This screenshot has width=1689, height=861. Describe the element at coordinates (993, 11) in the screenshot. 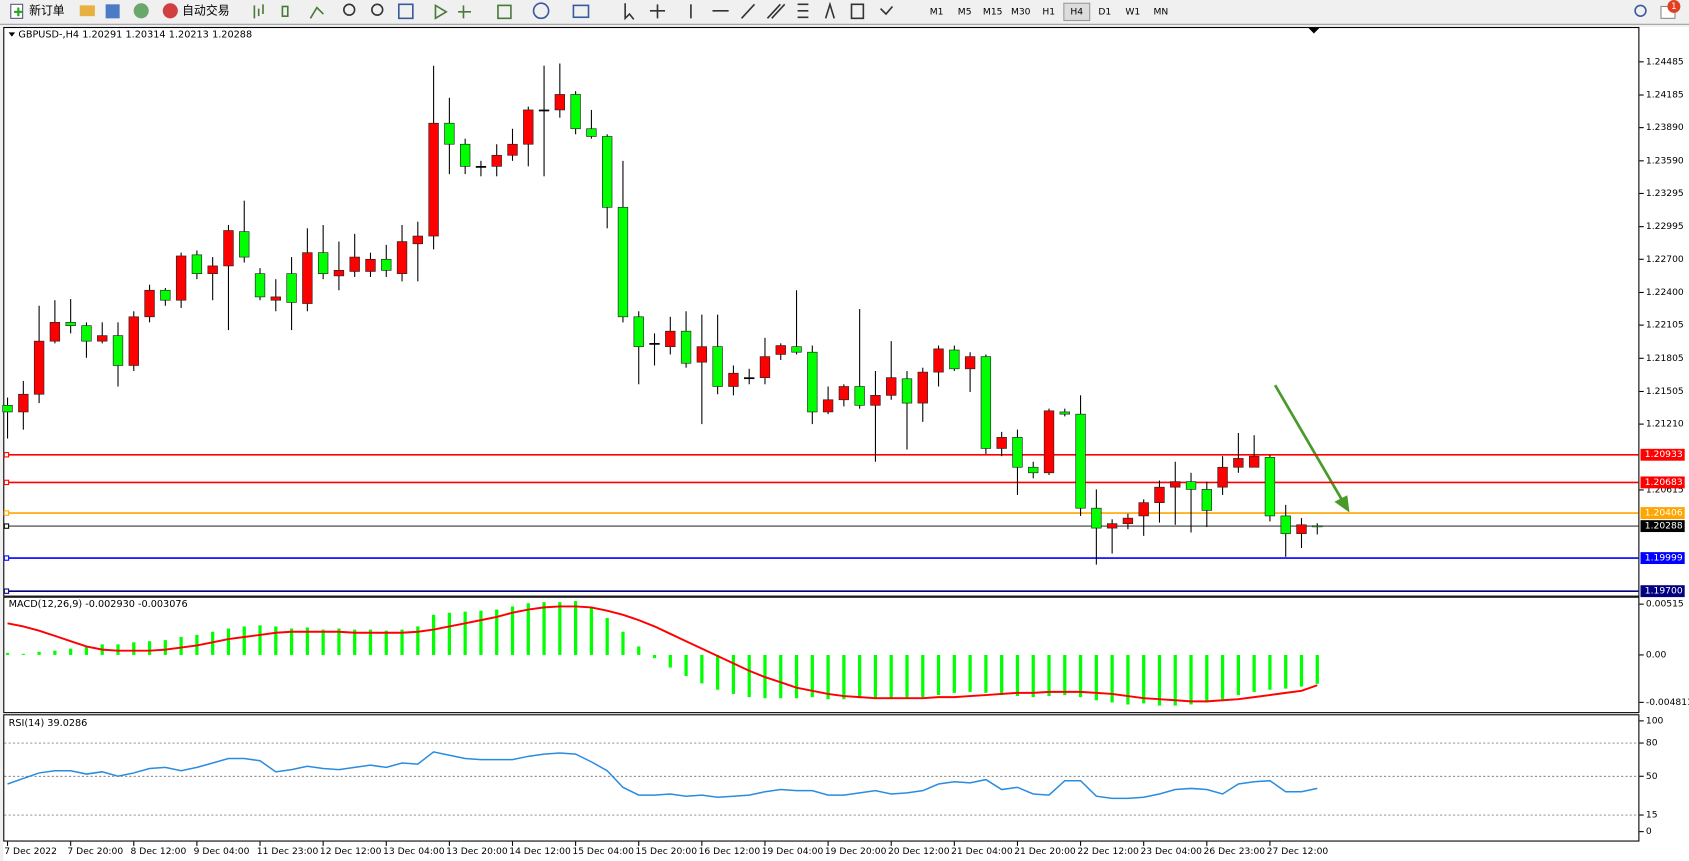

I see `timeframe-button: M15` at that location.